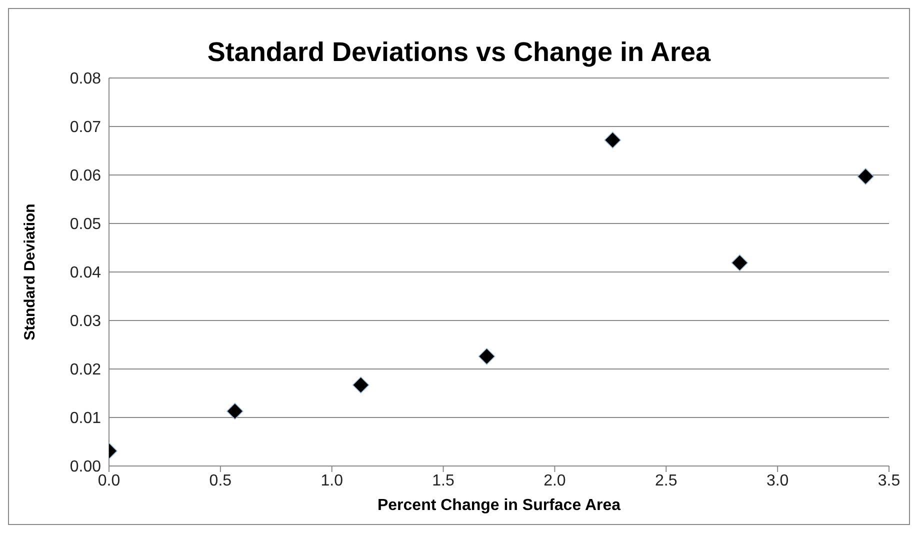 This screenshot has width=920, height=537. What do you see at coordinates (443, 481) in the screenshot?
I see `x-tick-label: 1.5` at bounding box center [443, 481].